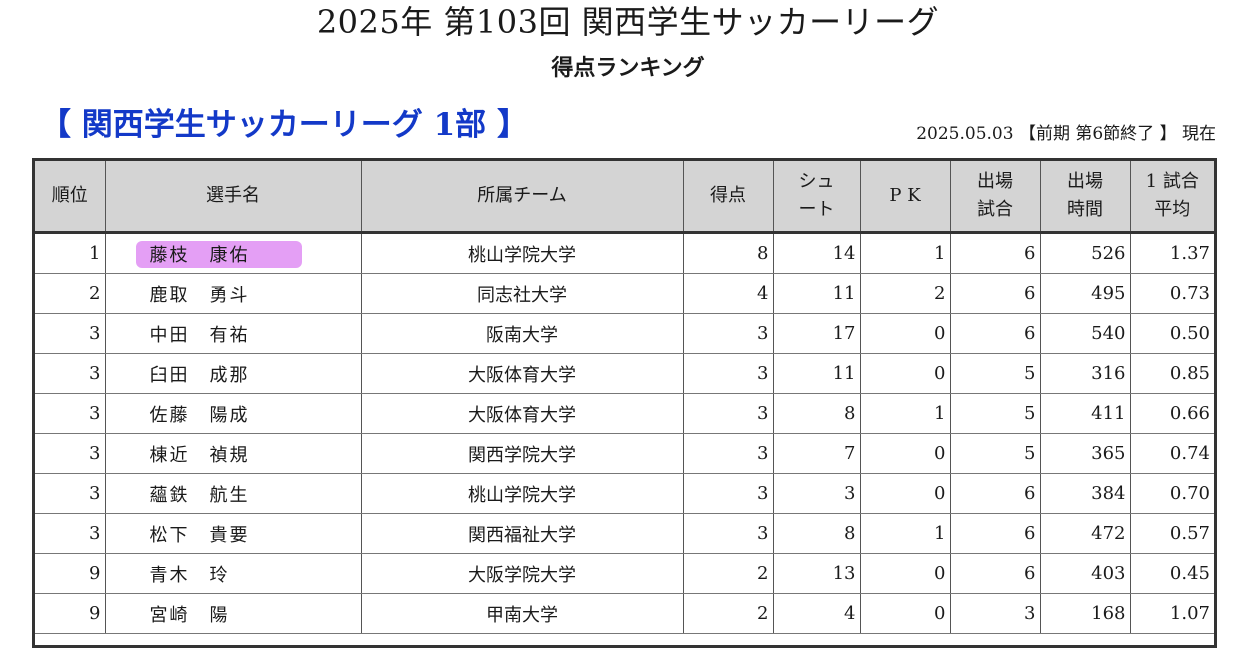 The image size is (1256, 648). I want to click on goals-cell: 8, so click(728, 253).